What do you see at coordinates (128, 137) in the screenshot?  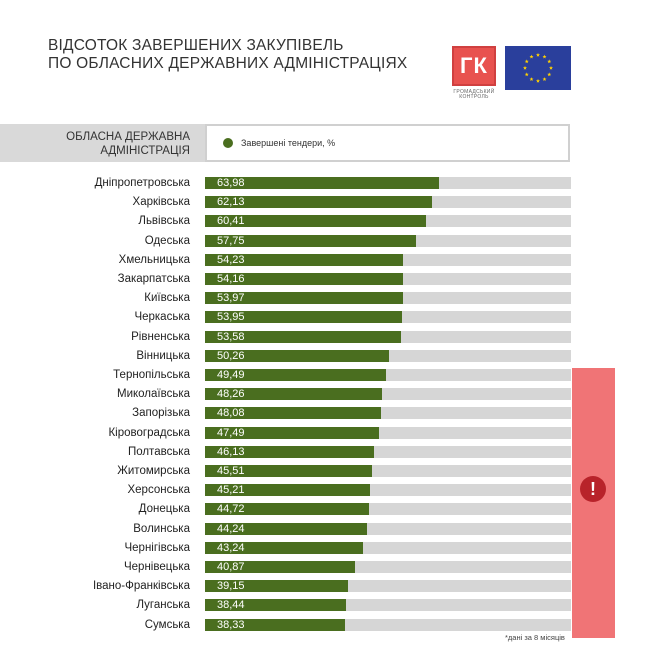 I see `column-header-line-1: ОБЛАСНА ДЕРЖАВНА` at bounding box center [128, 137].